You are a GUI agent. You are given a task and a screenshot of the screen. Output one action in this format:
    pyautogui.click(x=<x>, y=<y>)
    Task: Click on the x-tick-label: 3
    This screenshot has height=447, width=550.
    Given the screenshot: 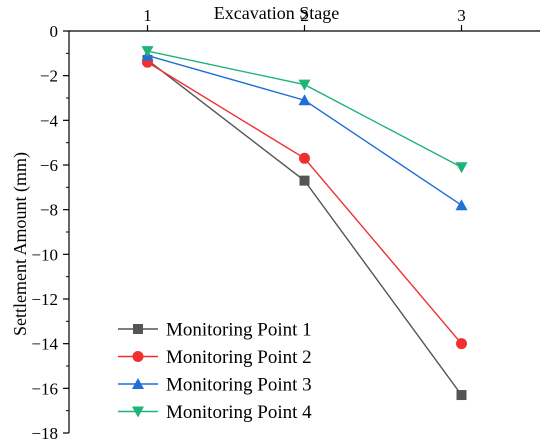 What is the action you would take?
    pyautogui.click(x=461, y=15)
    